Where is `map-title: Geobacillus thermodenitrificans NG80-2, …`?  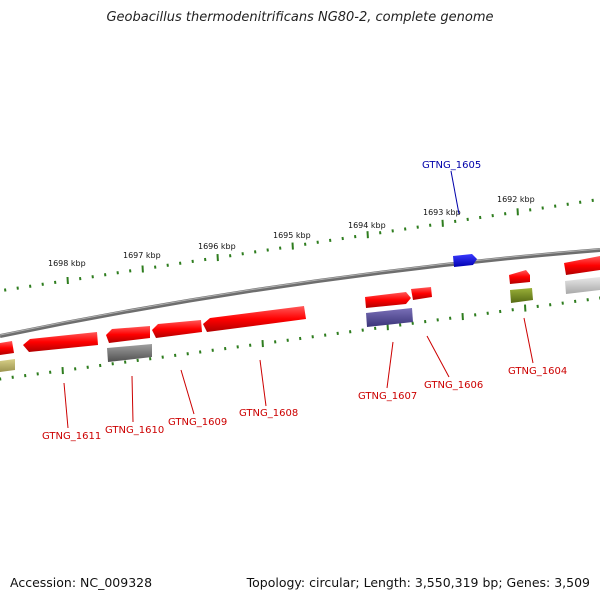 map-title: Geobacillus thermodenitrificans NG80-2, … is located at coordinates (300, 17).